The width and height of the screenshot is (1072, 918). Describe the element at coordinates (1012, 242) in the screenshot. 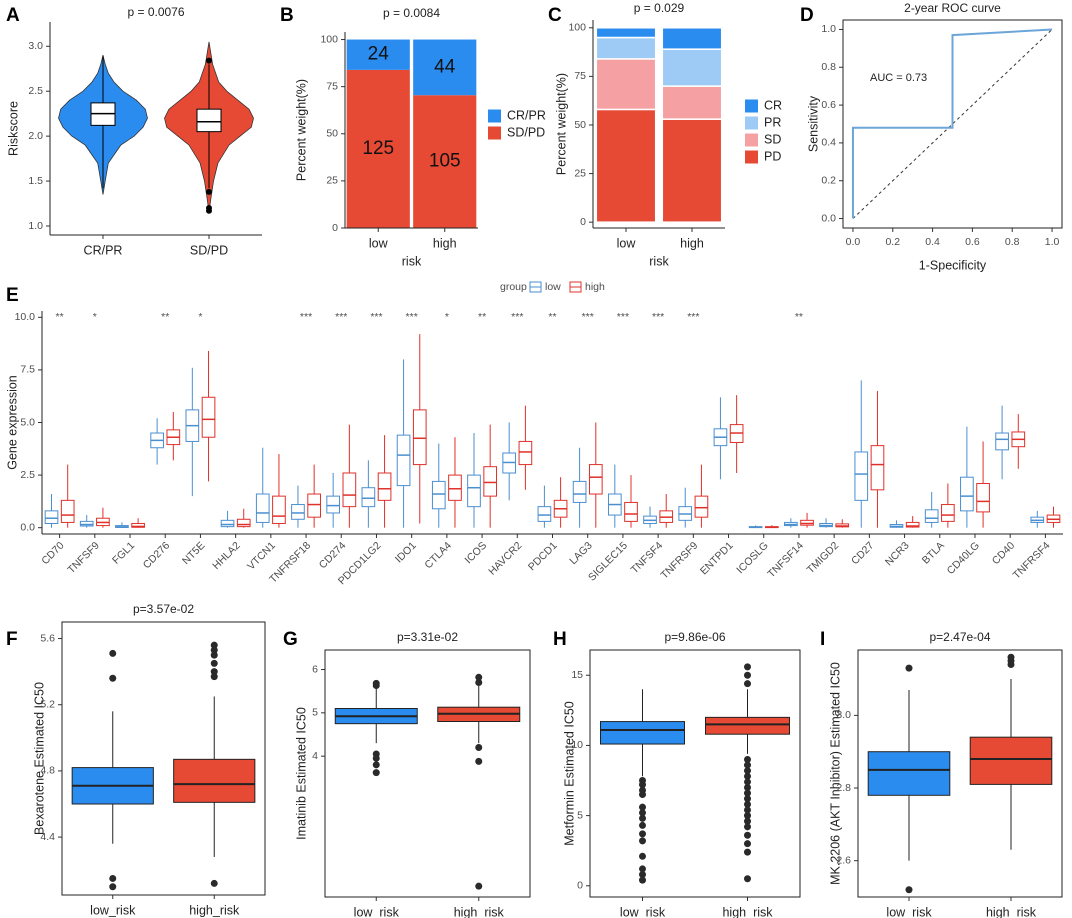

I see `x-tick-label: 0.8` at that location.